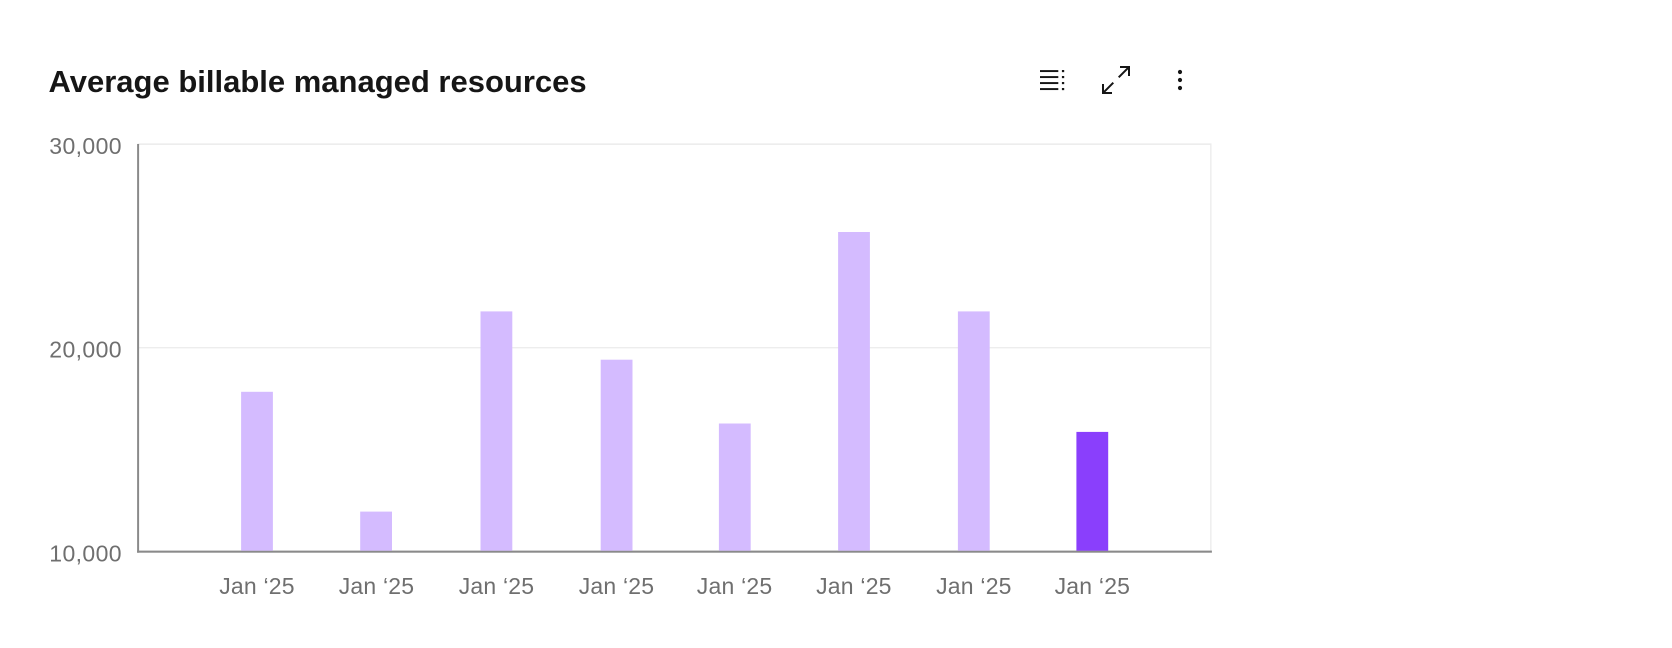  What do you see at coordinates (85, 554) in the screenshot?
I see `svg-text: 10,000` at bounding box center [85, 554].